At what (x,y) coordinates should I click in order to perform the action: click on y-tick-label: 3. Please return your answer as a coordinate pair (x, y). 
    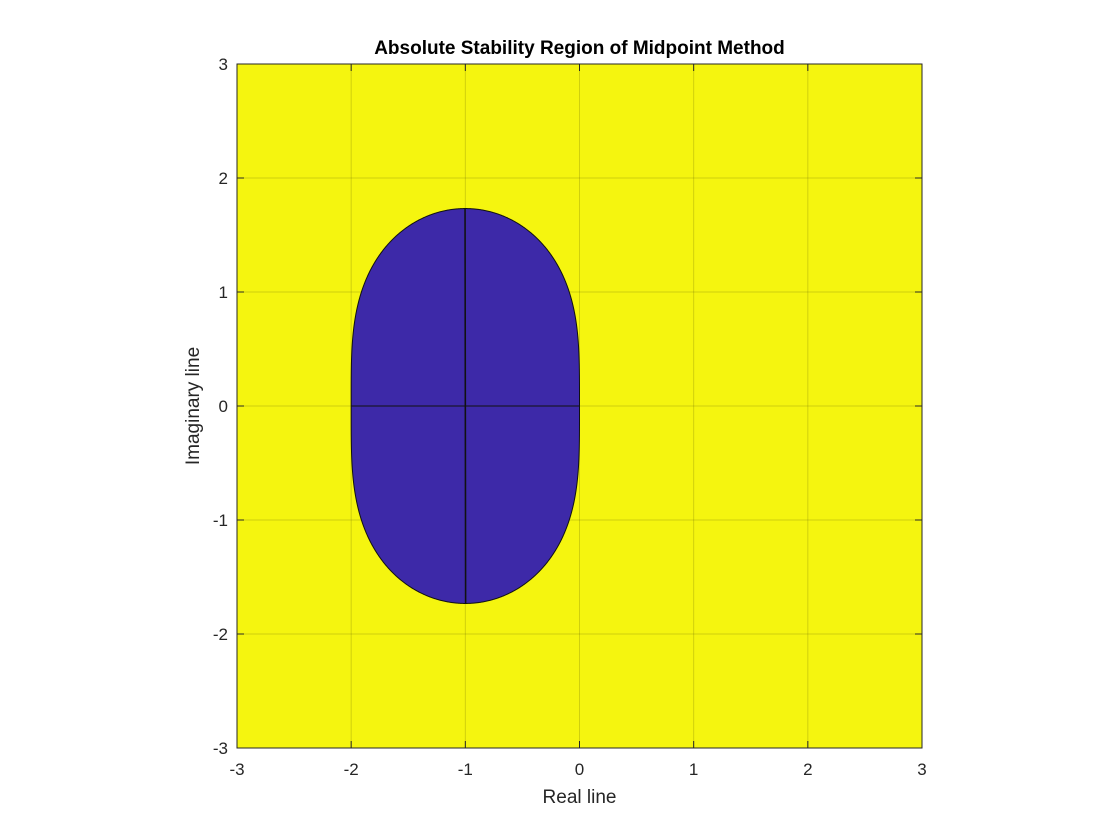
    Looking at the image, I should click on (223, 64).